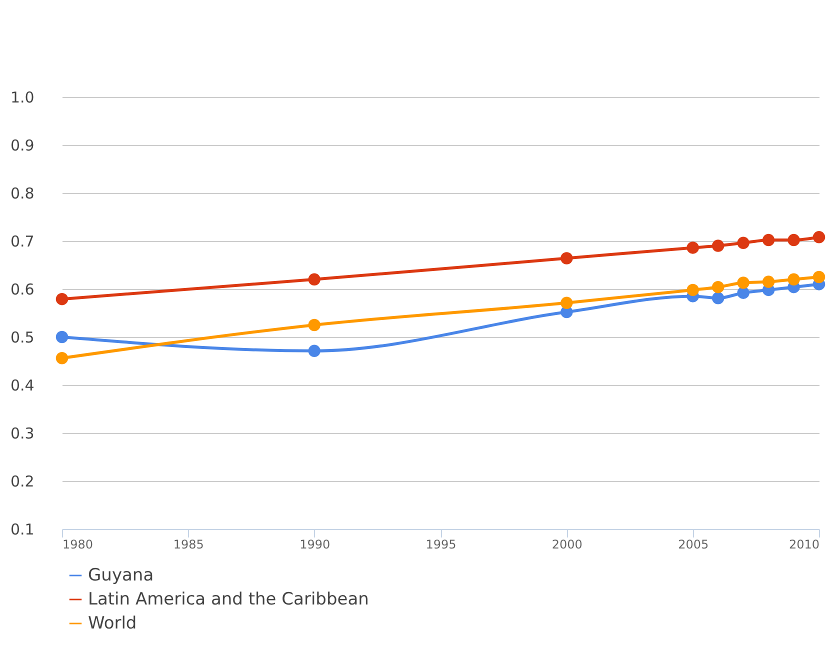  Describe the element at coordinates (22, 241) in the screenshot. I see `y-tick-label: 0.7` at that location.